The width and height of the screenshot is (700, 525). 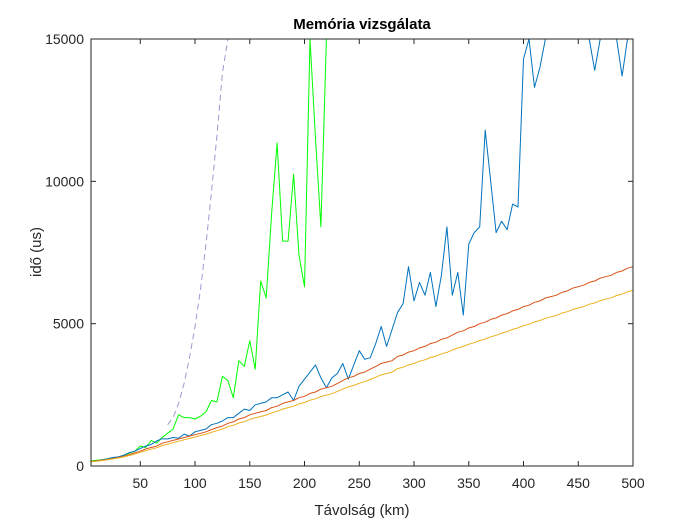 I want to click on x-tick-label: 100, so click(x=195, y=483).